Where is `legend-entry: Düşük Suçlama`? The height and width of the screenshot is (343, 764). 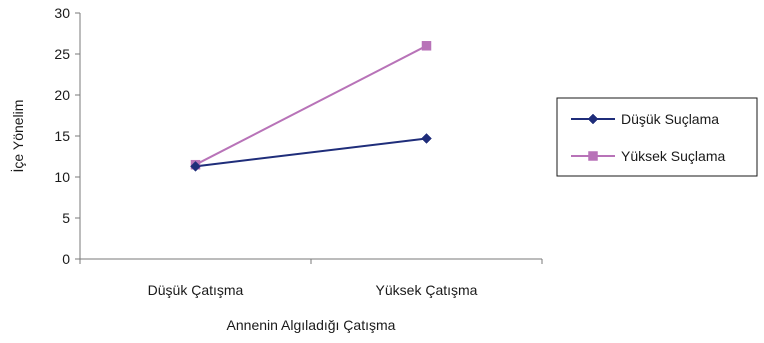 legend-entry: Düşük Suçlama is located at coordinates (645, 119).